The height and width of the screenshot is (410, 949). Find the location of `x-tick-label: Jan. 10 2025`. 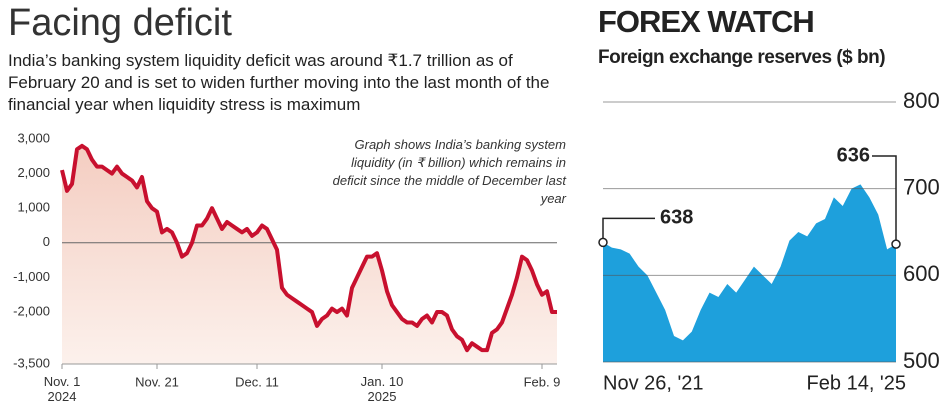

x-tick-label: Jan. 10 2025 is located at coordinates (382, 389).